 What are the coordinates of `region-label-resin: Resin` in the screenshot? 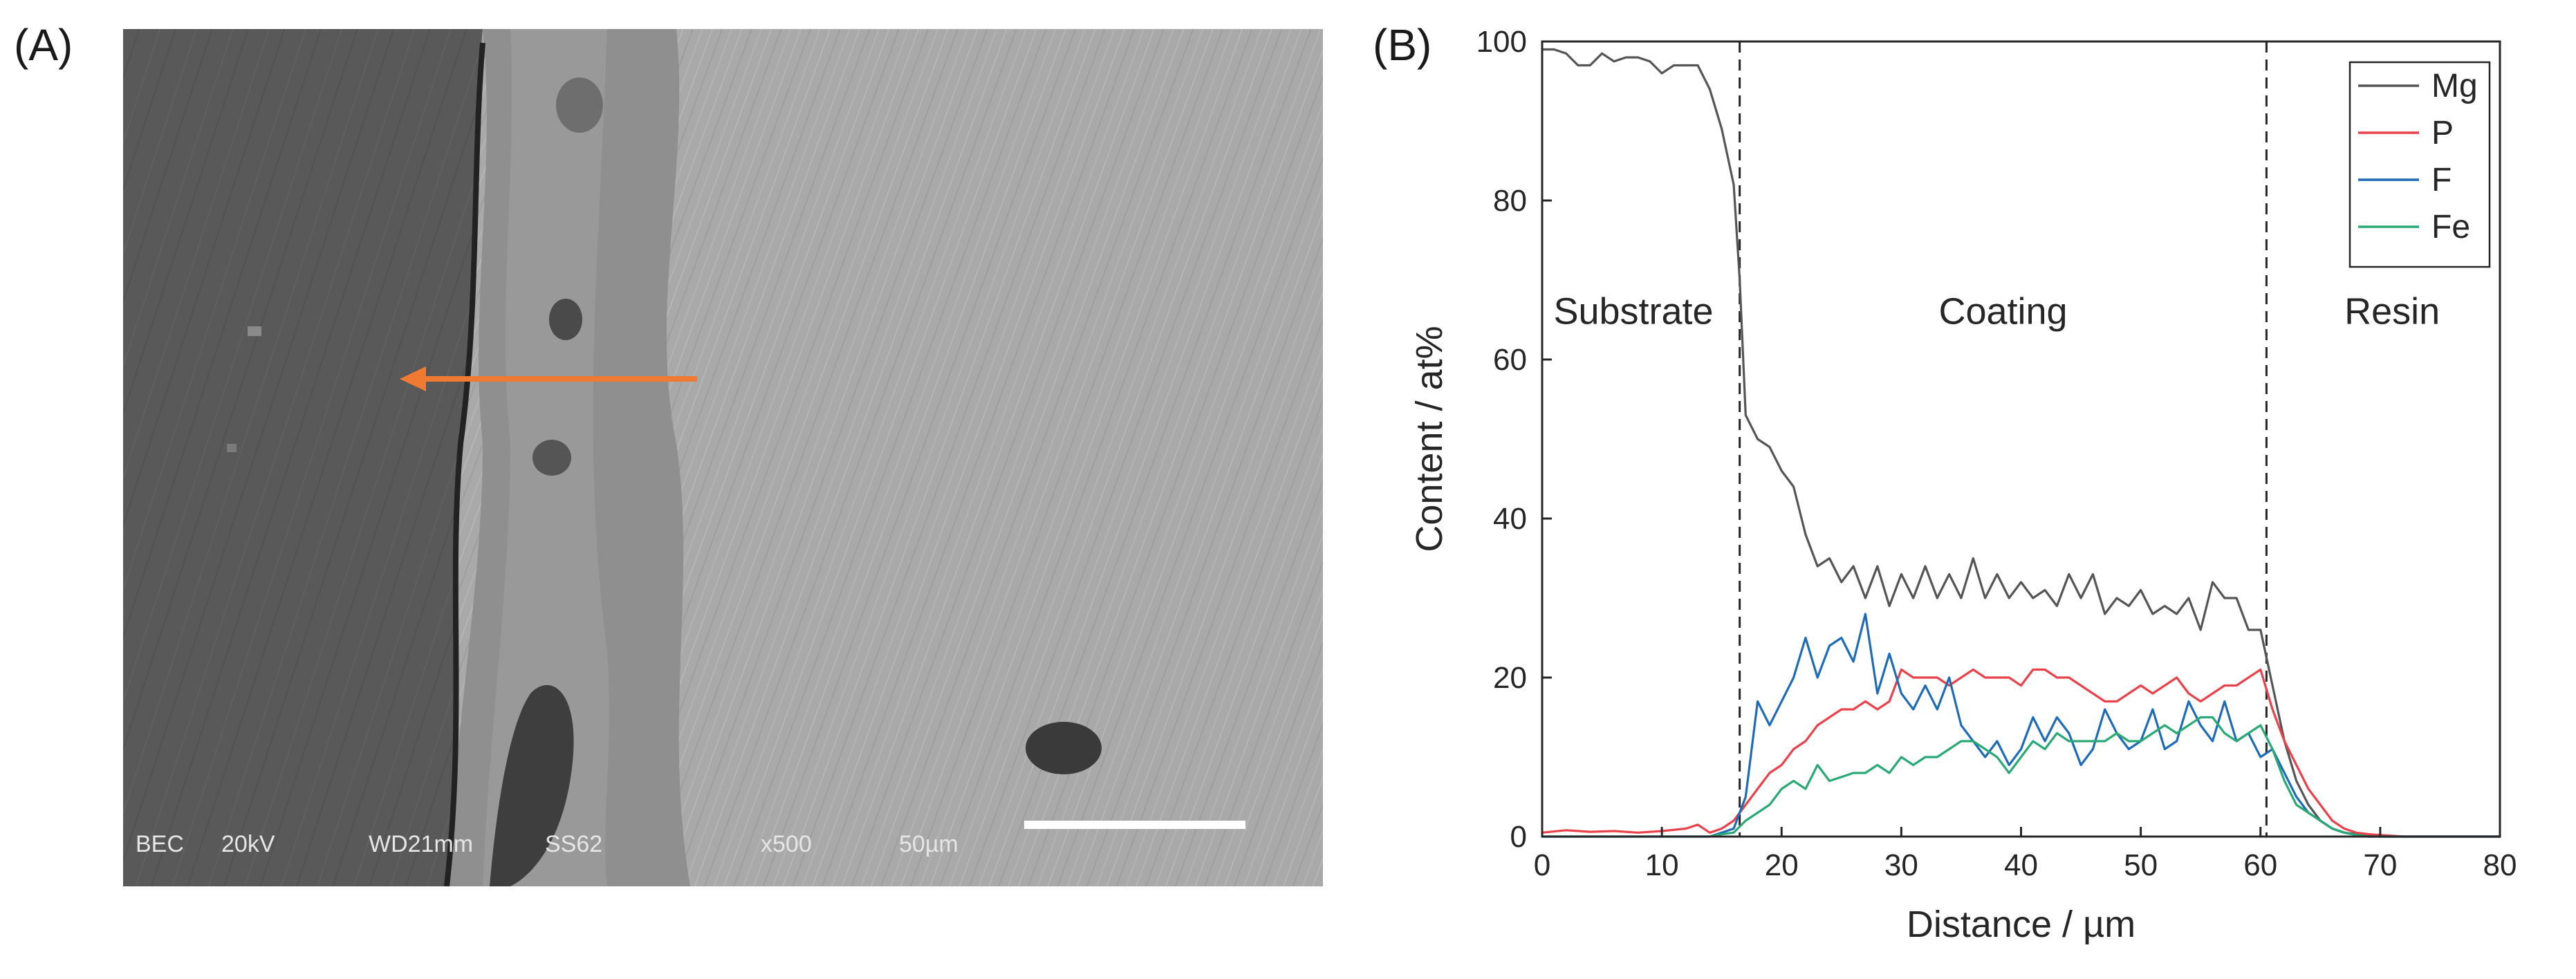 It's located at (2392, 311).